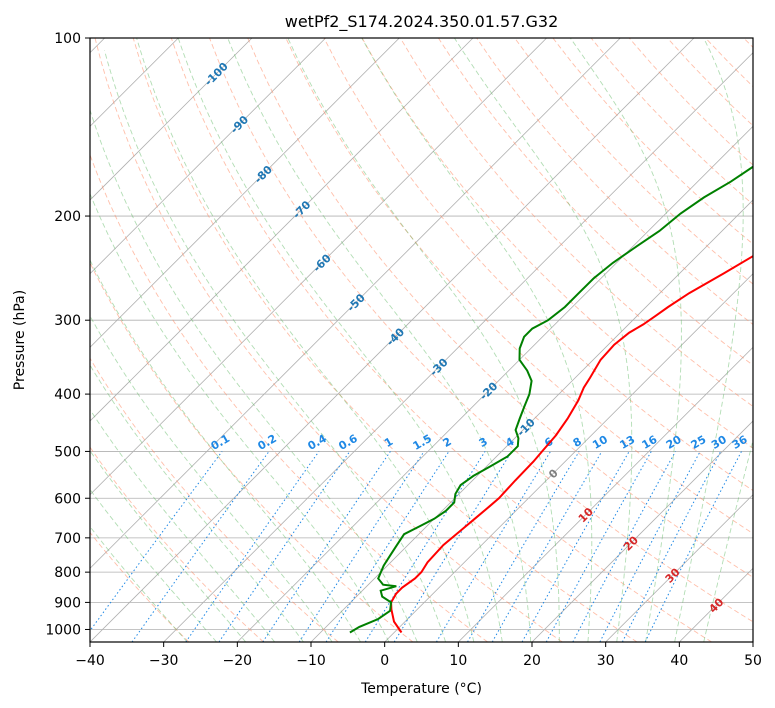  Describe the element at coordinates (67, 603) in the screenshot. I see `y-tick-label: 900` at that location.